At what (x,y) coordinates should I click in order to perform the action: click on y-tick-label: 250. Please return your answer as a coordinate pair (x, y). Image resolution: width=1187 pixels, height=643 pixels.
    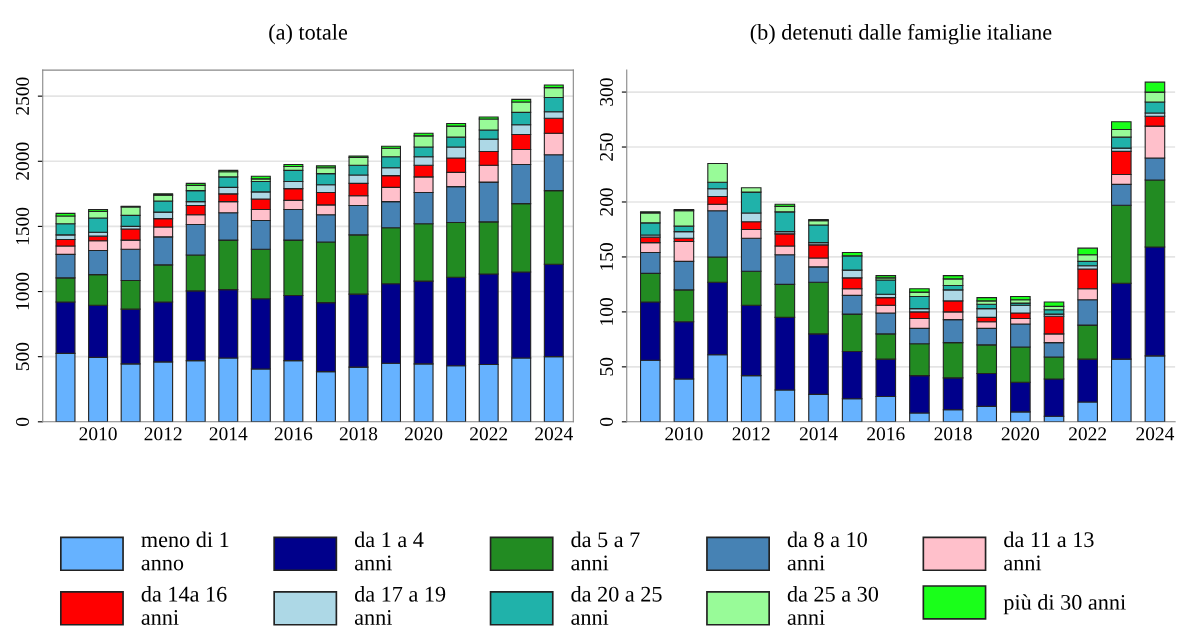
    Looking at the image, I should click on (606, 147).